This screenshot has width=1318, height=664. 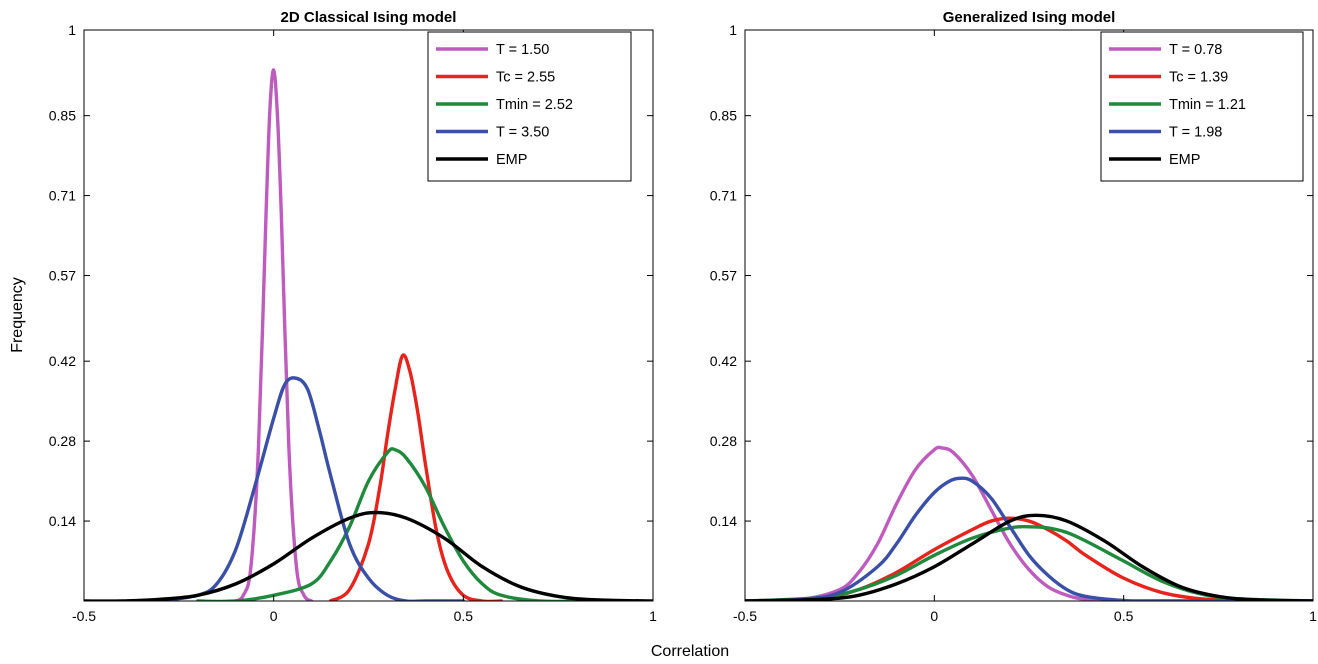 I want to click on series-lines, so click(x=1029, y=523).